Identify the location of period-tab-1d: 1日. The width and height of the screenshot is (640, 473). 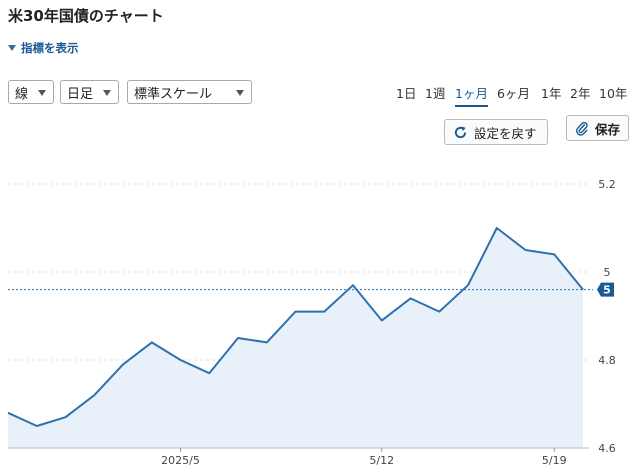
(406, 93).